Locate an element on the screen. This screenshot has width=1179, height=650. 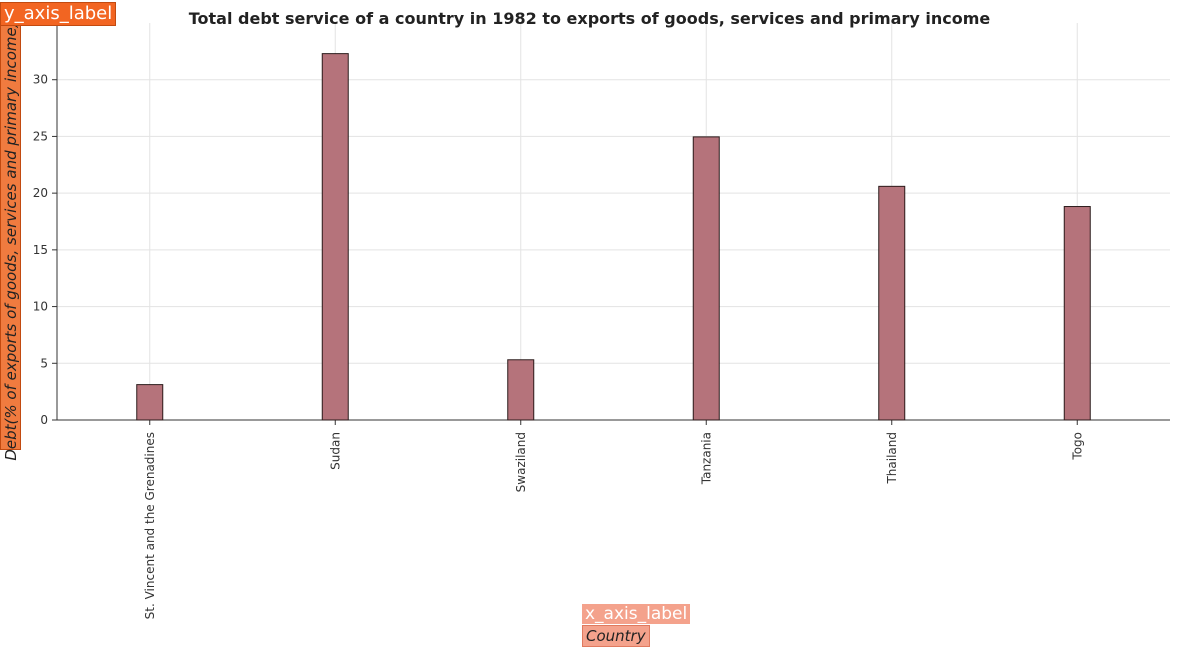
x-tick-label: St. Vincent and the Grenadines is located at coordinates (150, 525).